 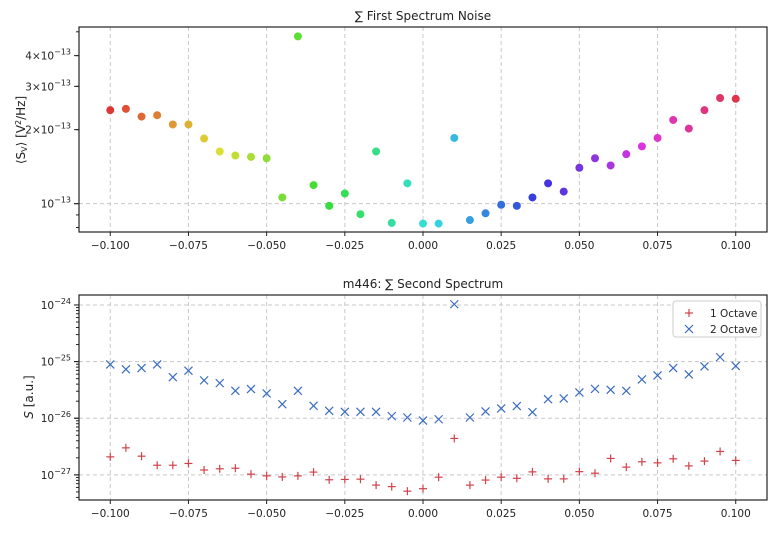 I want to click on legend-label: 2 Octave, so click(x=733, y=330).